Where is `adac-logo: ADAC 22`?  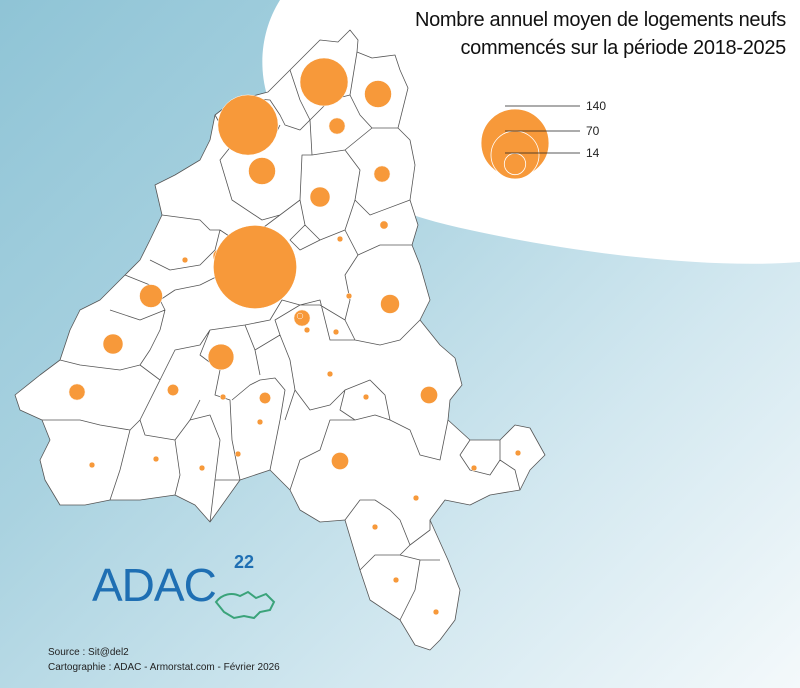
adac-logo: ADAC 22 is located at coordinates (192, 587).